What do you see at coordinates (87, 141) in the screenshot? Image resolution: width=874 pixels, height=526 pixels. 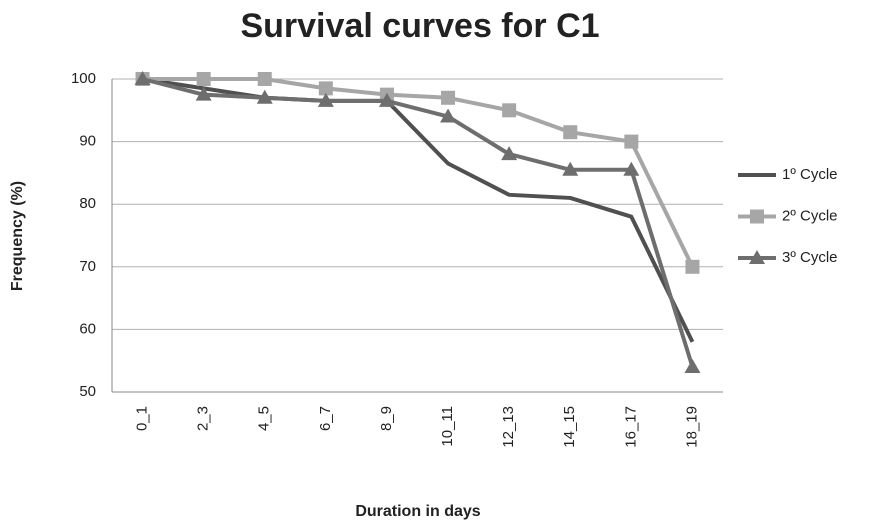 I see `y-tick-label: 90` at bounding box center [87, 141].